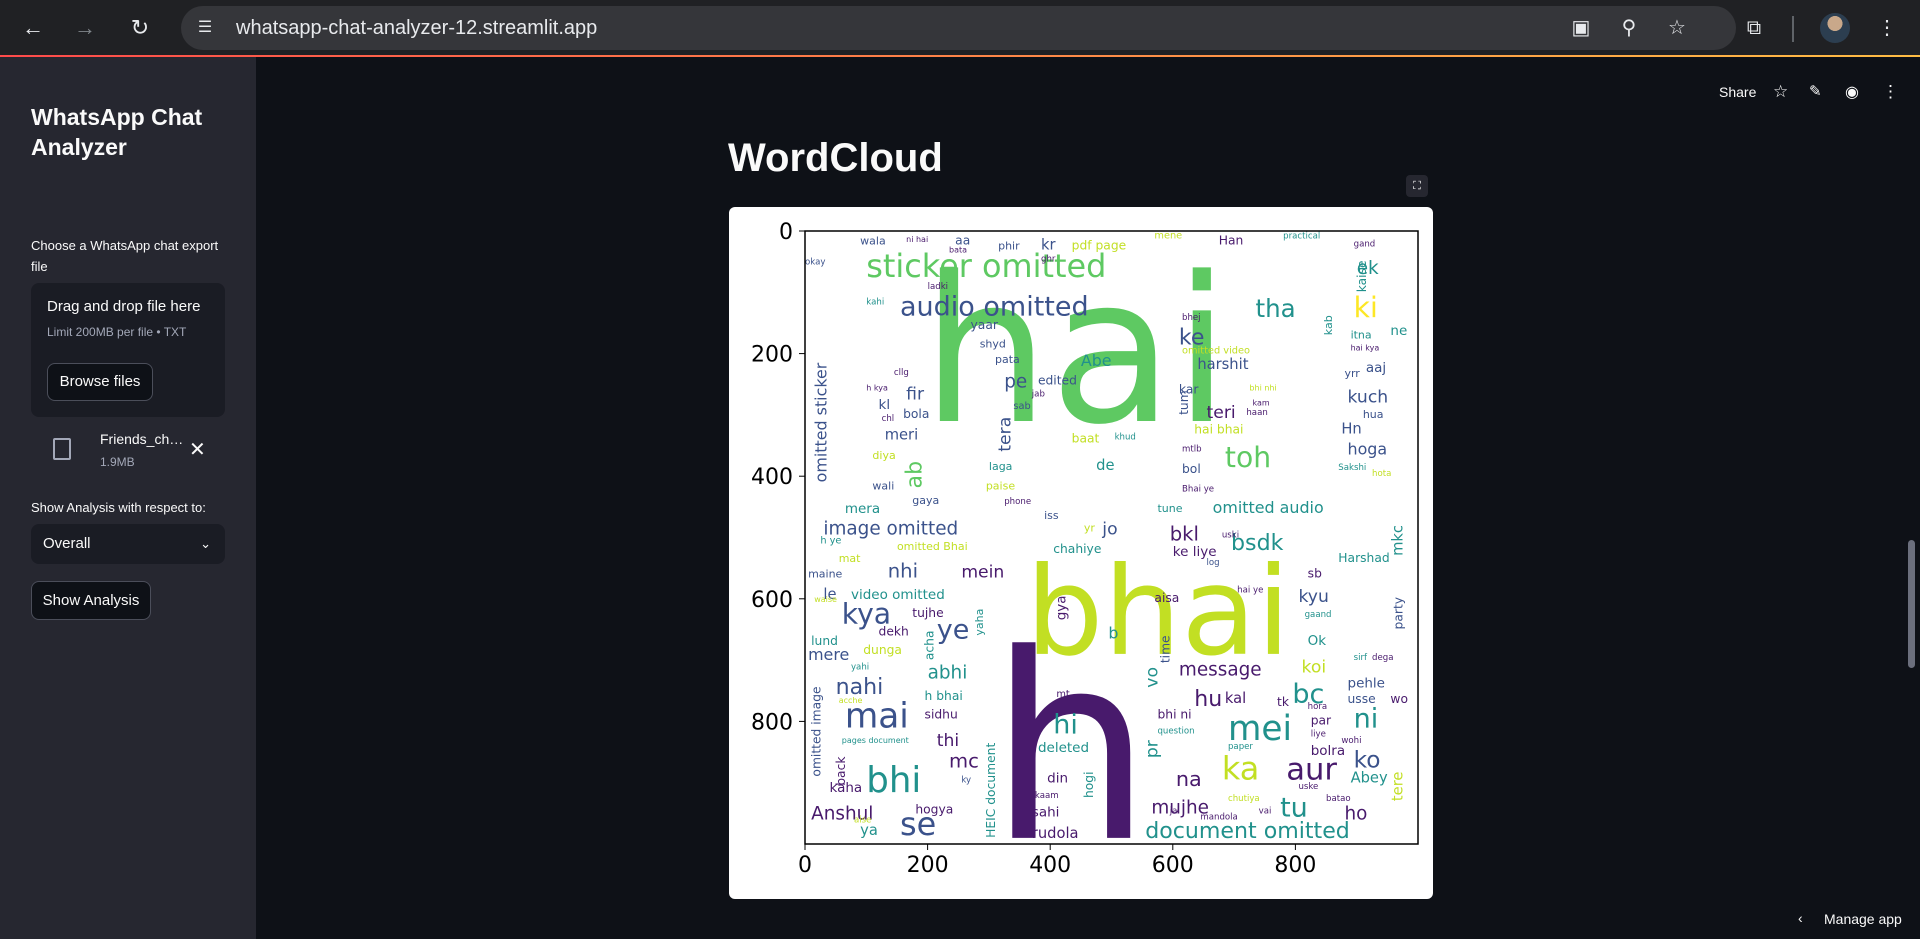 This screenshot has width=1920, height=939. What do you see at coordinates (960, 56) in the screenshot?
I see `streamlit-decoration-bar` at bounding box center [960, 56].